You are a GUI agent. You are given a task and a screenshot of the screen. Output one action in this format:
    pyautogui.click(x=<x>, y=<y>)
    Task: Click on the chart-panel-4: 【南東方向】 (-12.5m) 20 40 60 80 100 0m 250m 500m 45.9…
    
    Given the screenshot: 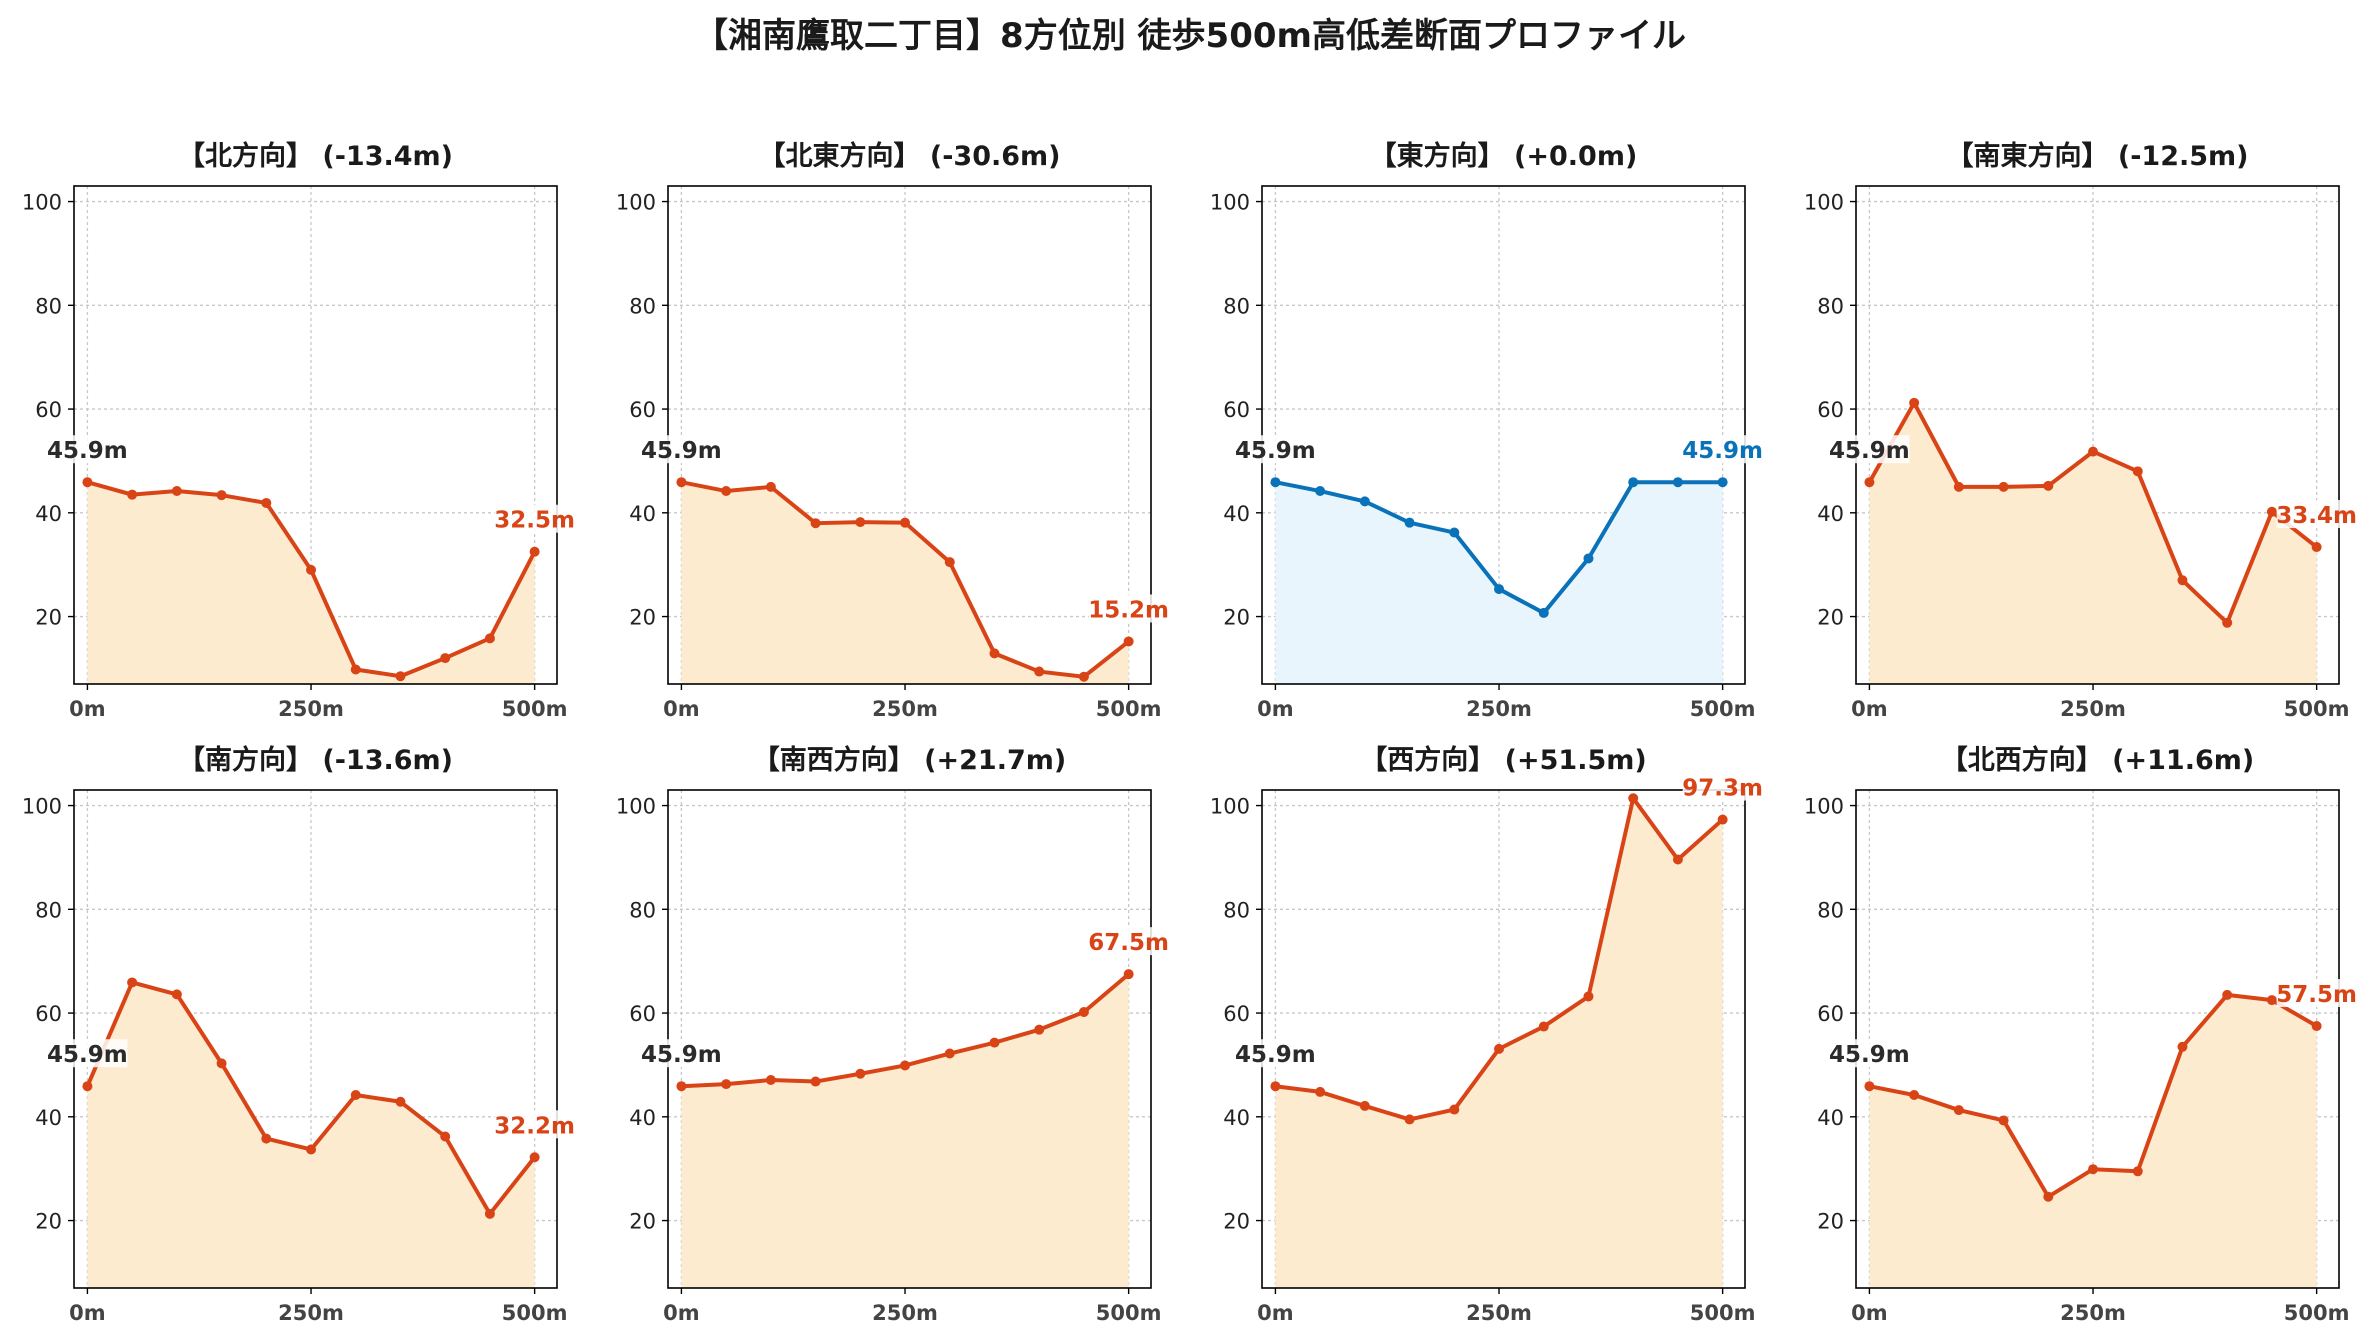 What is the action you would take?
    pyautogui.click(x=2080, y=430)
    